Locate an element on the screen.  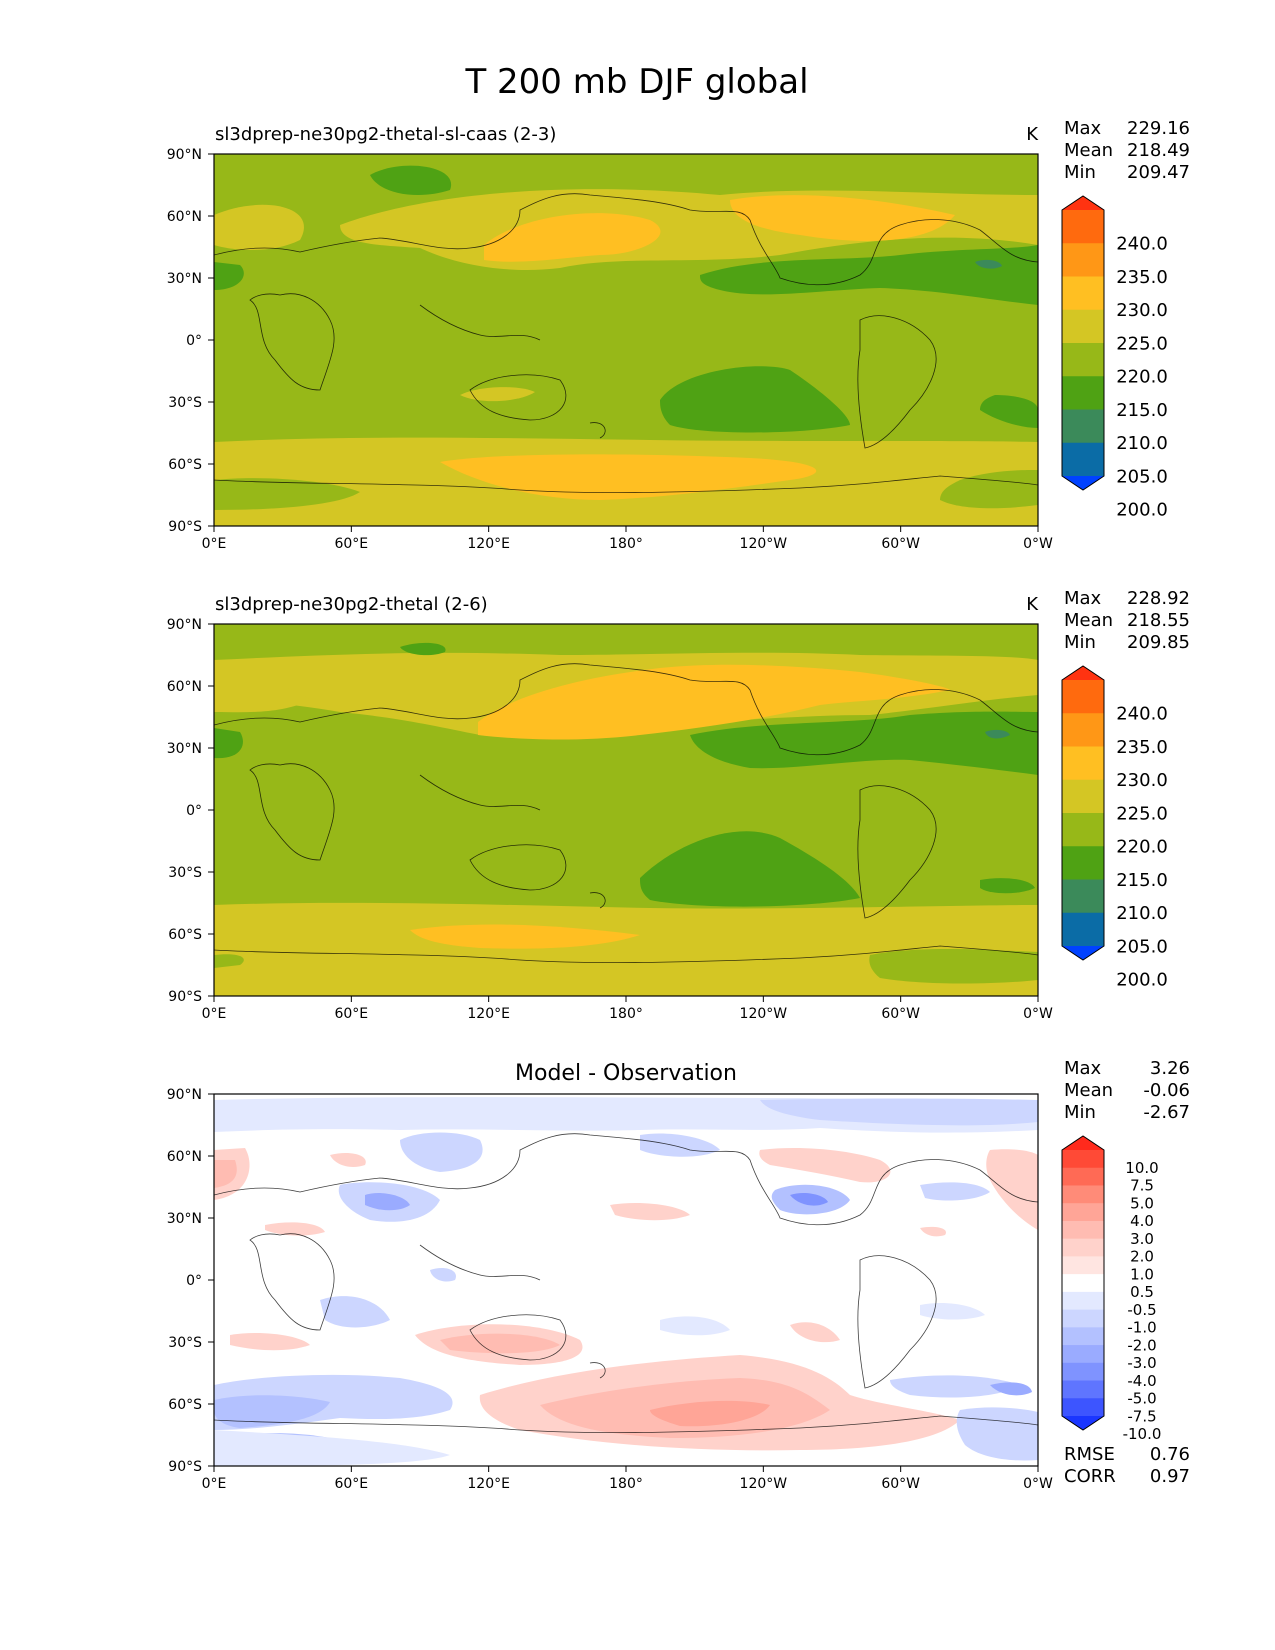
stat-value: 209.47 is located at coordinates (1158, 172).